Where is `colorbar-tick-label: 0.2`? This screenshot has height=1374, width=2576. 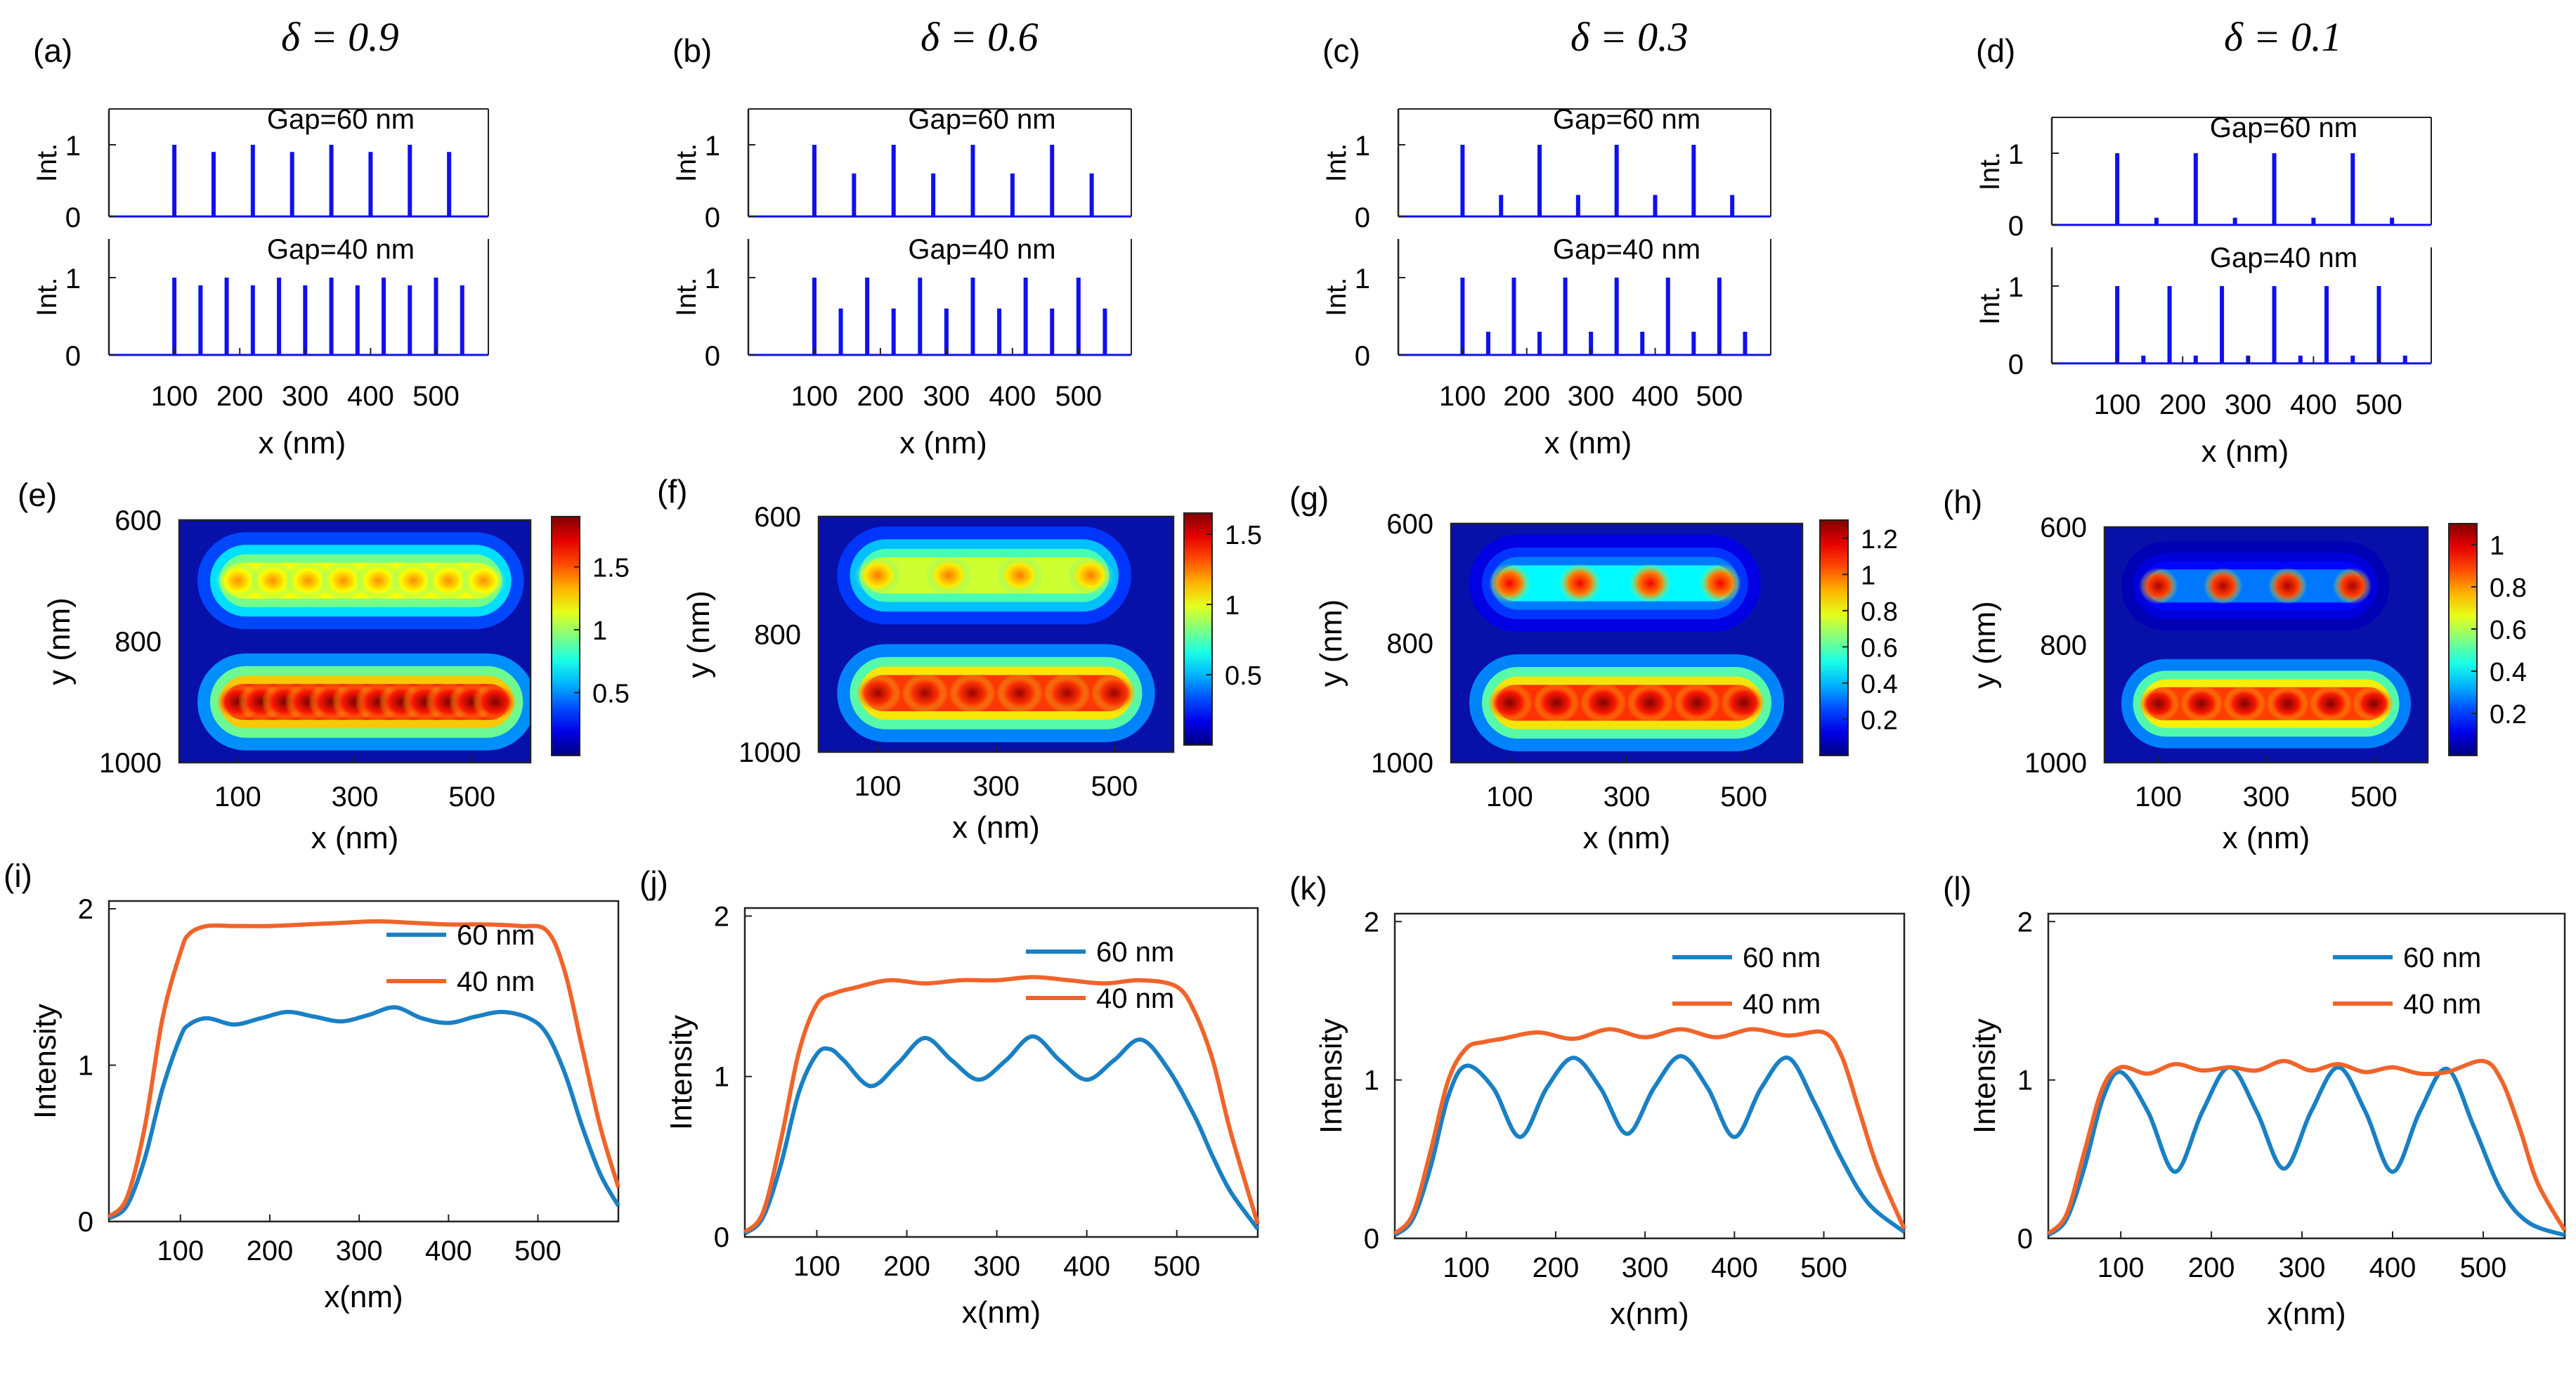 colorbar-tick-label: 0.2 is located at coordinates (2508, 715).